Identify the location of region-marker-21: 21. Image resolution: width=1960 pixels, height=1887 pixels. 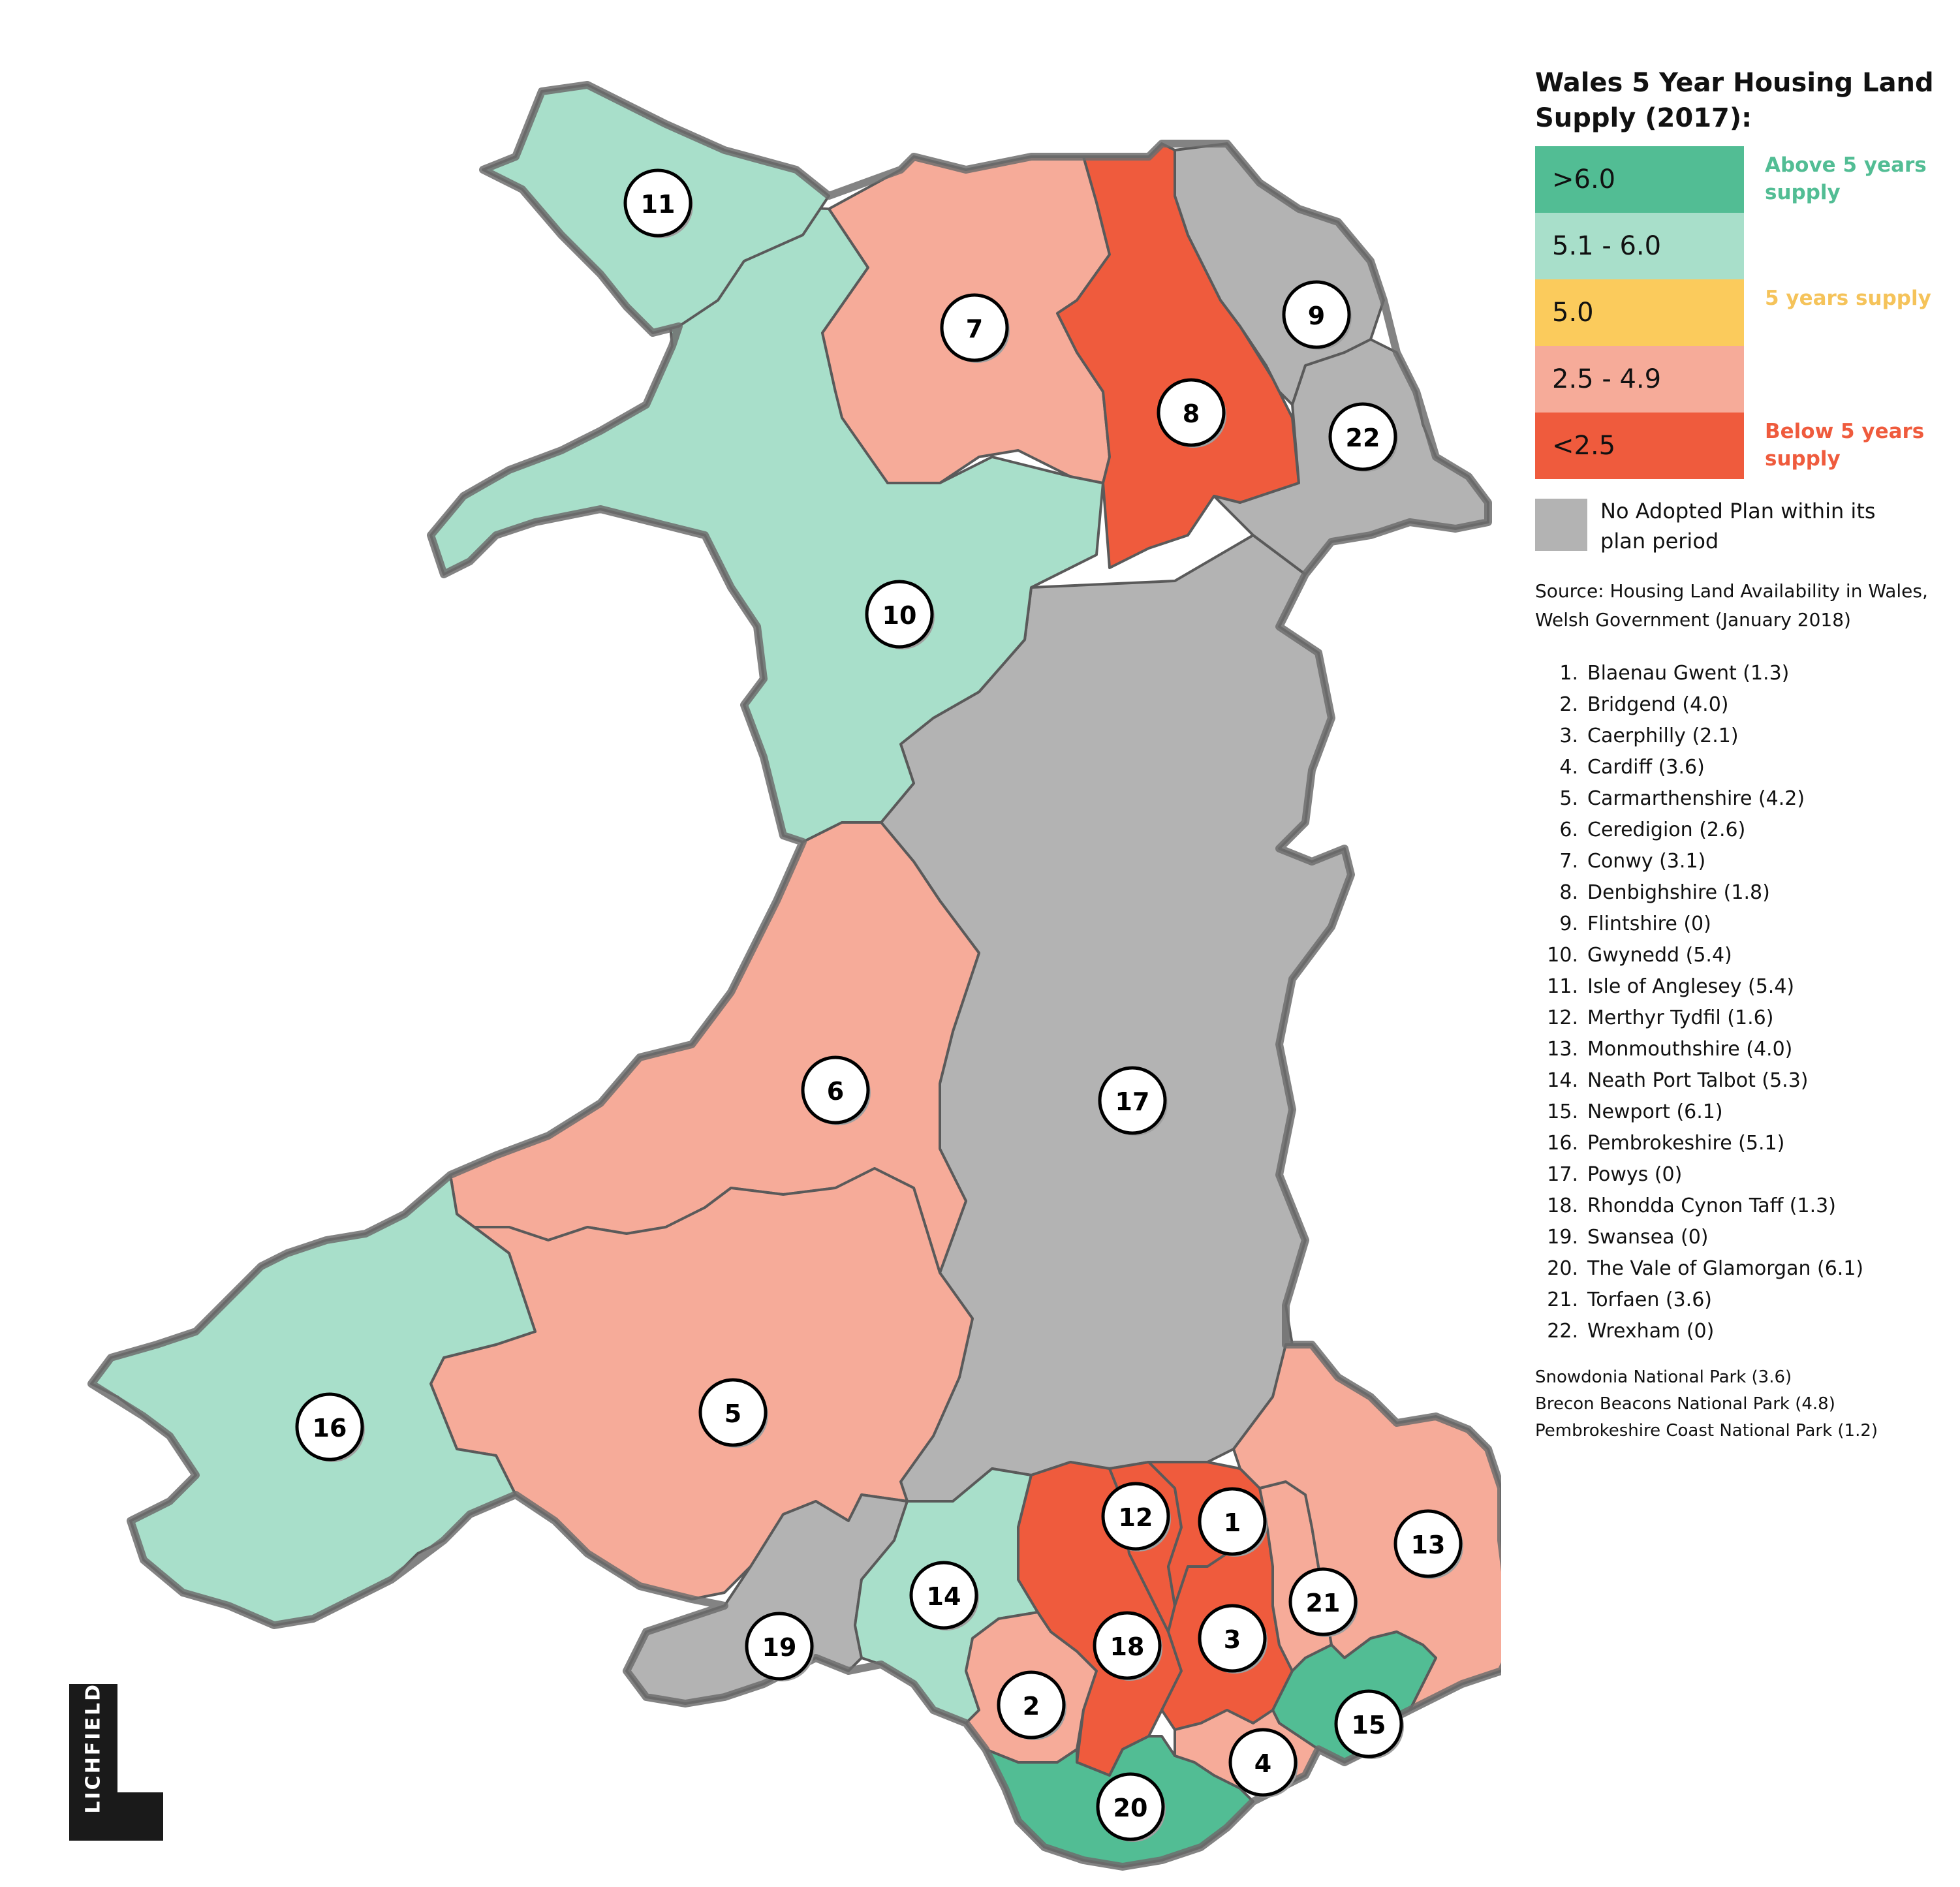
(1323, 1602).